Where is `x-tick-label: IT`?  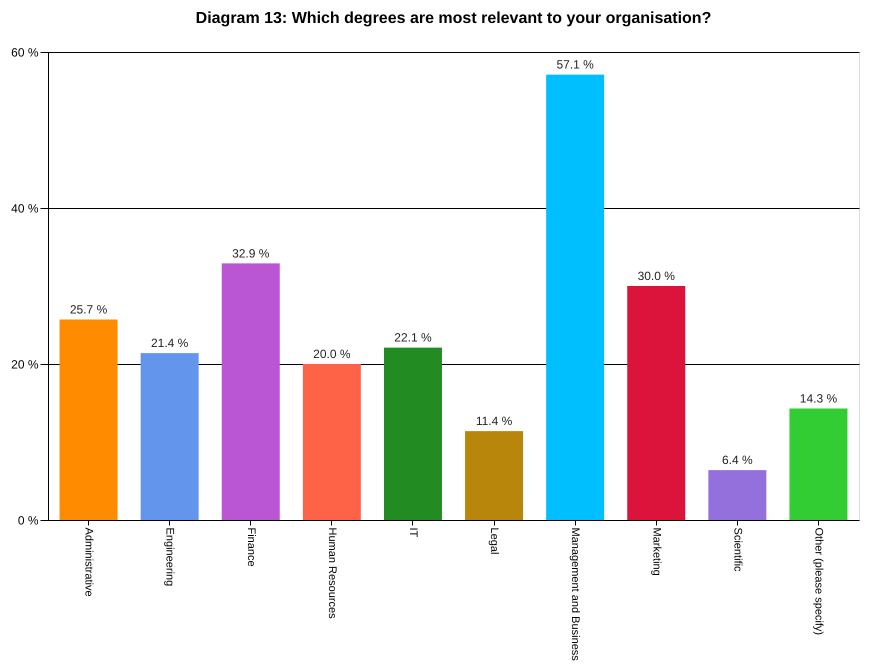
x-tick-label: IT is located at coordinates (412, 533).